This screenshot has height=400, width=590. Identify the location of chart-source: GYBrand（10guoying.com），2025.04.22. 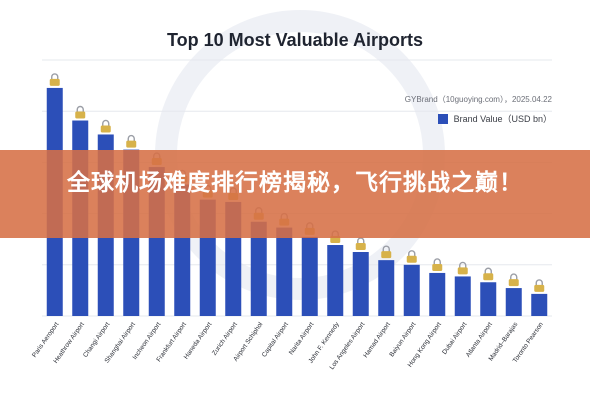
(478, 99).